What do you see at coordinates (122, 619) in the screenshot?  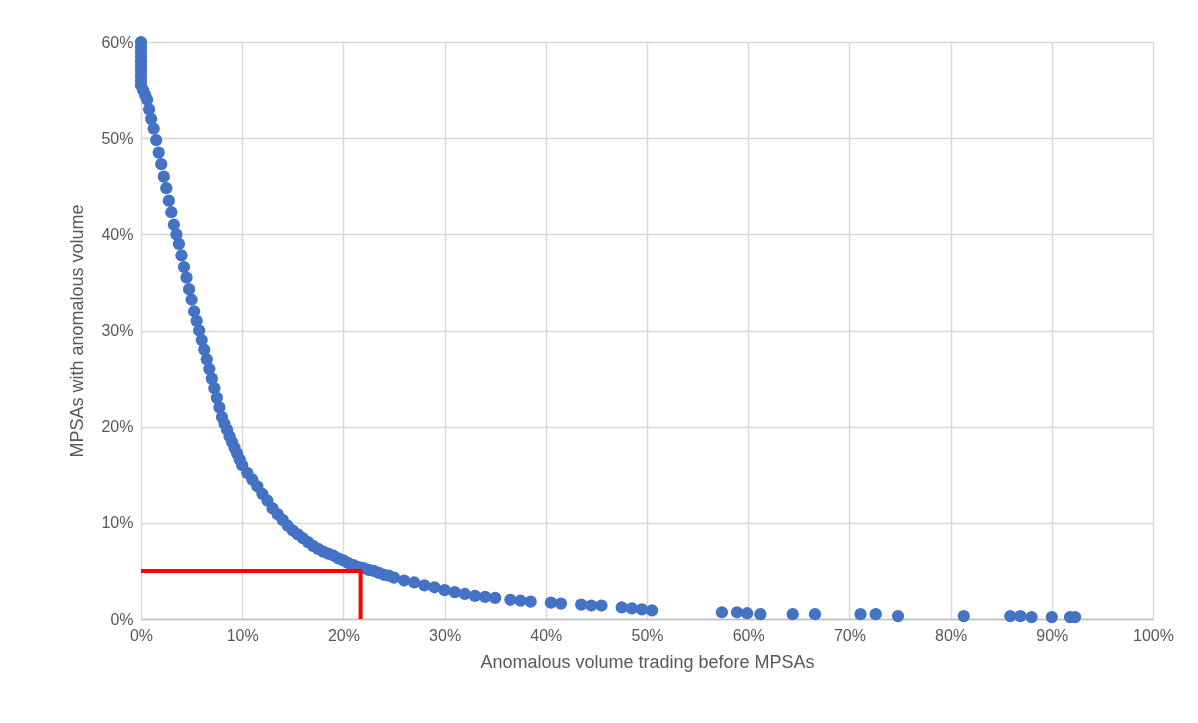 I see `y-tick-label: 0%` at bounding box center [122, 619].